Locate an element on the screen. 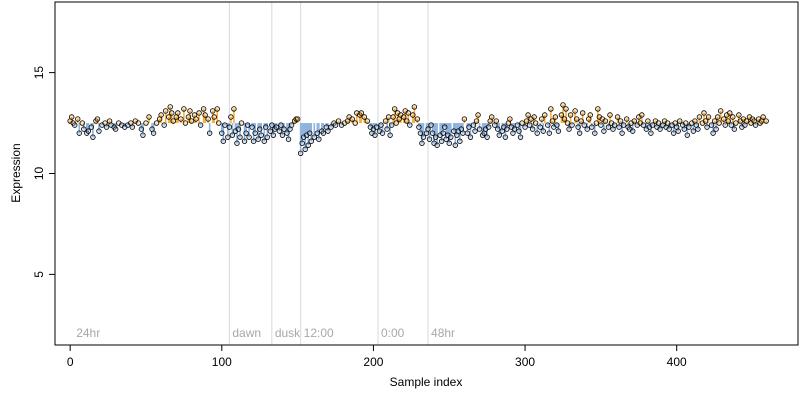 This screenshot has width=800, height=400. x-tick-label: 100 is located at coordinates (222, 362).